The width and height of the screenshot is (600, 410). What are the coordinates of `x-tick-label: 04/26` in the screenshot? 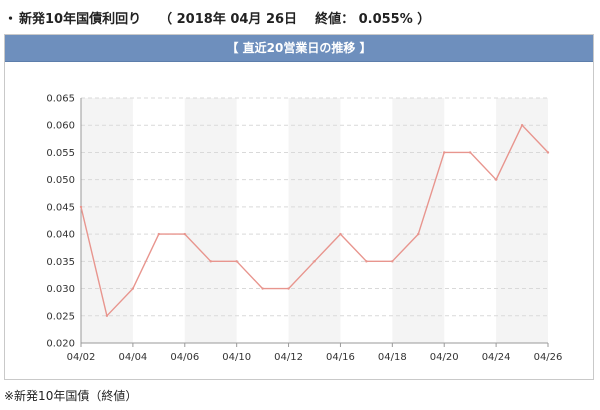 It's located at (548, 357).